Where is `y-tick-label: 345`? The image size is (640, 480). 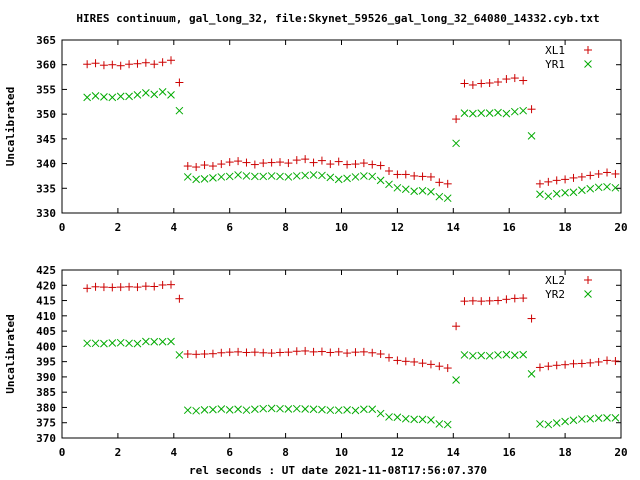
y-tick-label: 345 is located at coordinates (46, 139).